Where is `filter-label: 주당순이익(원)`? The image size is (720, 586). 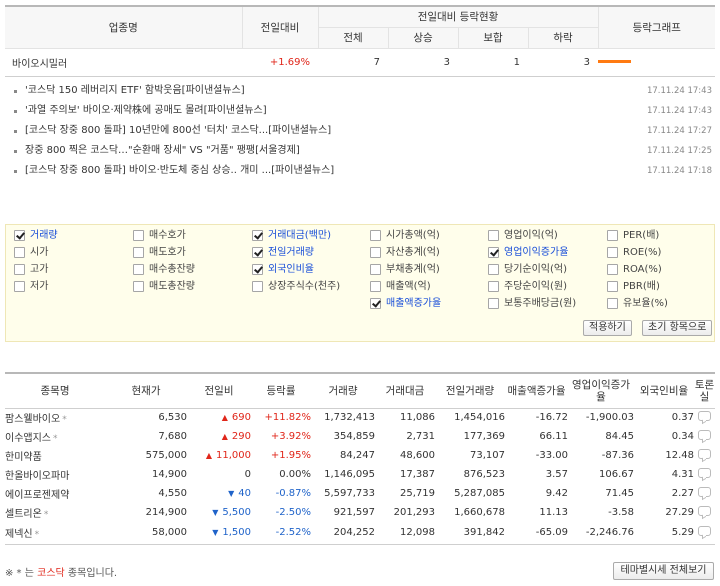 filter-label: 주당순이익(원) is located at coordinates (536, 286).